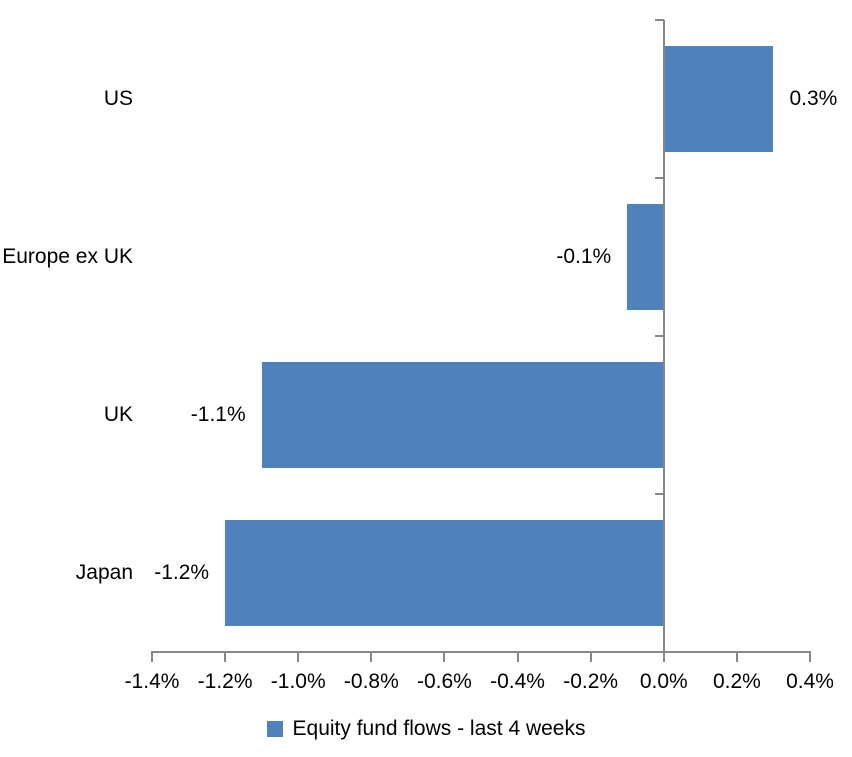 This screenshot has height=757, width=852. Describe the element at coordinates (810, 681) in the screenshot. I see `value-axis-tick-label-0-4: 0.4%` at that location.